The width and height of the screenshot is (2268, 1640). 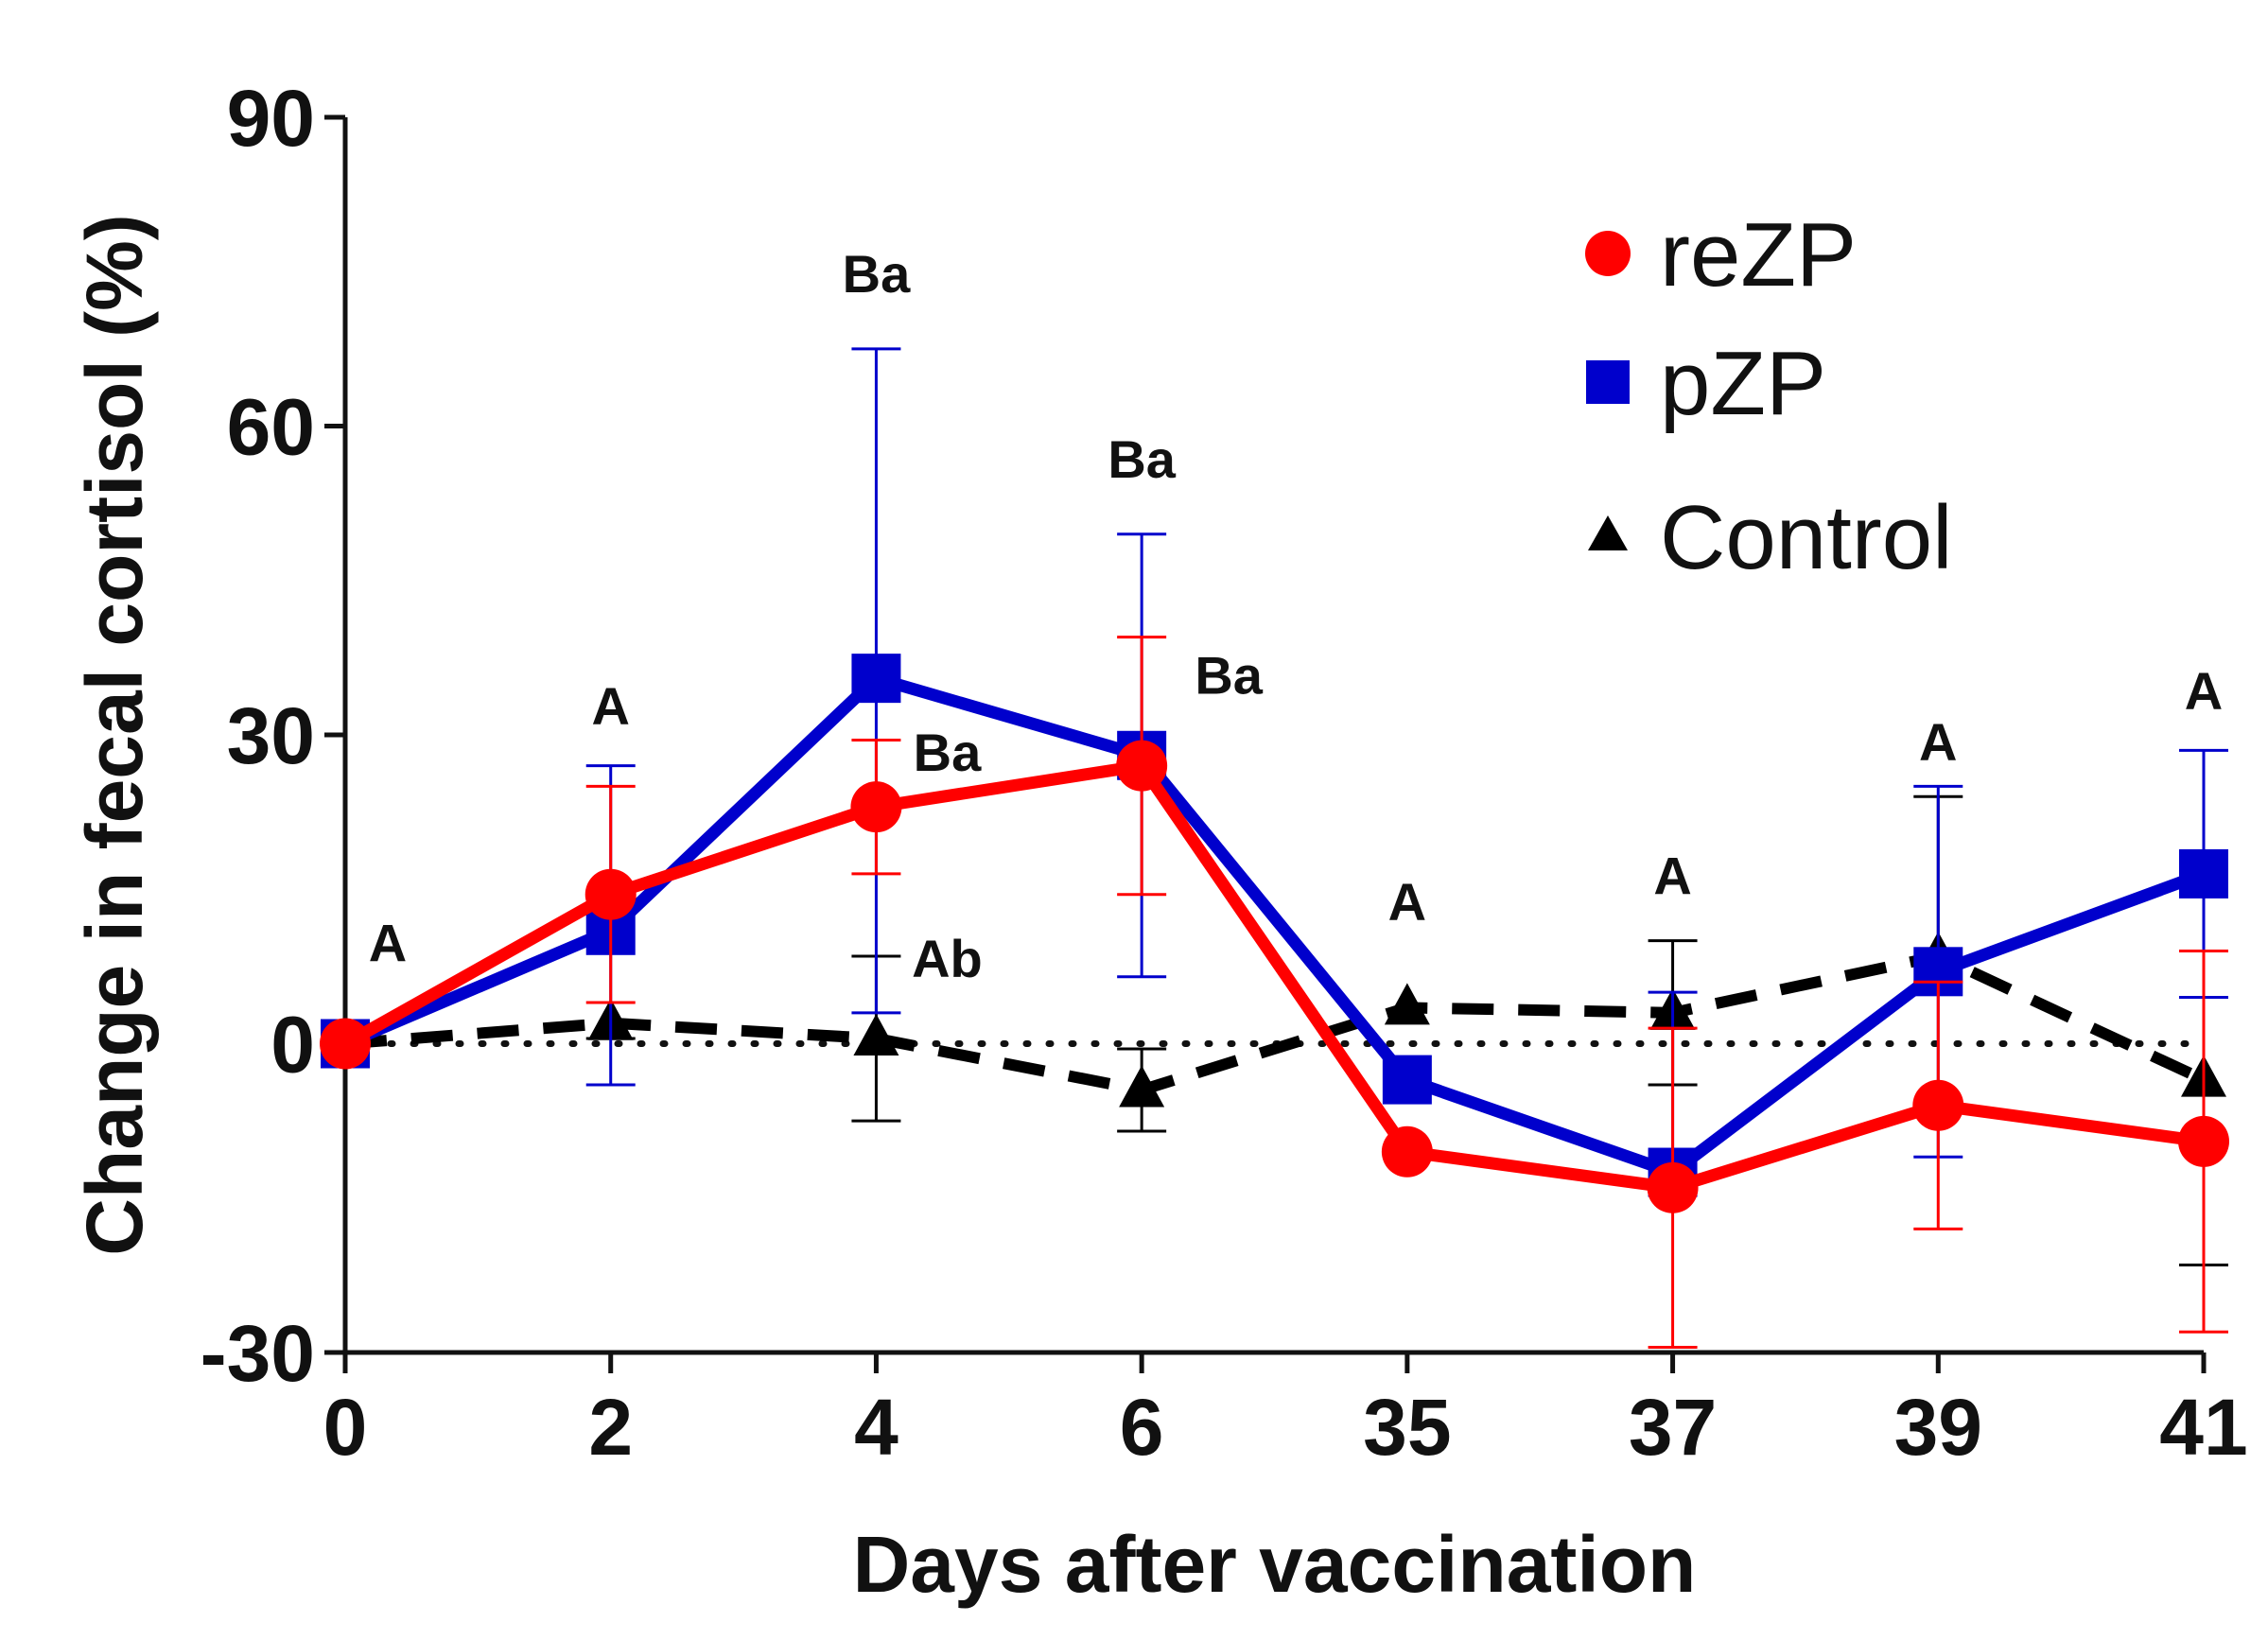 I want to click on x-tick-label: 37, so click(x=1673, y=1427).